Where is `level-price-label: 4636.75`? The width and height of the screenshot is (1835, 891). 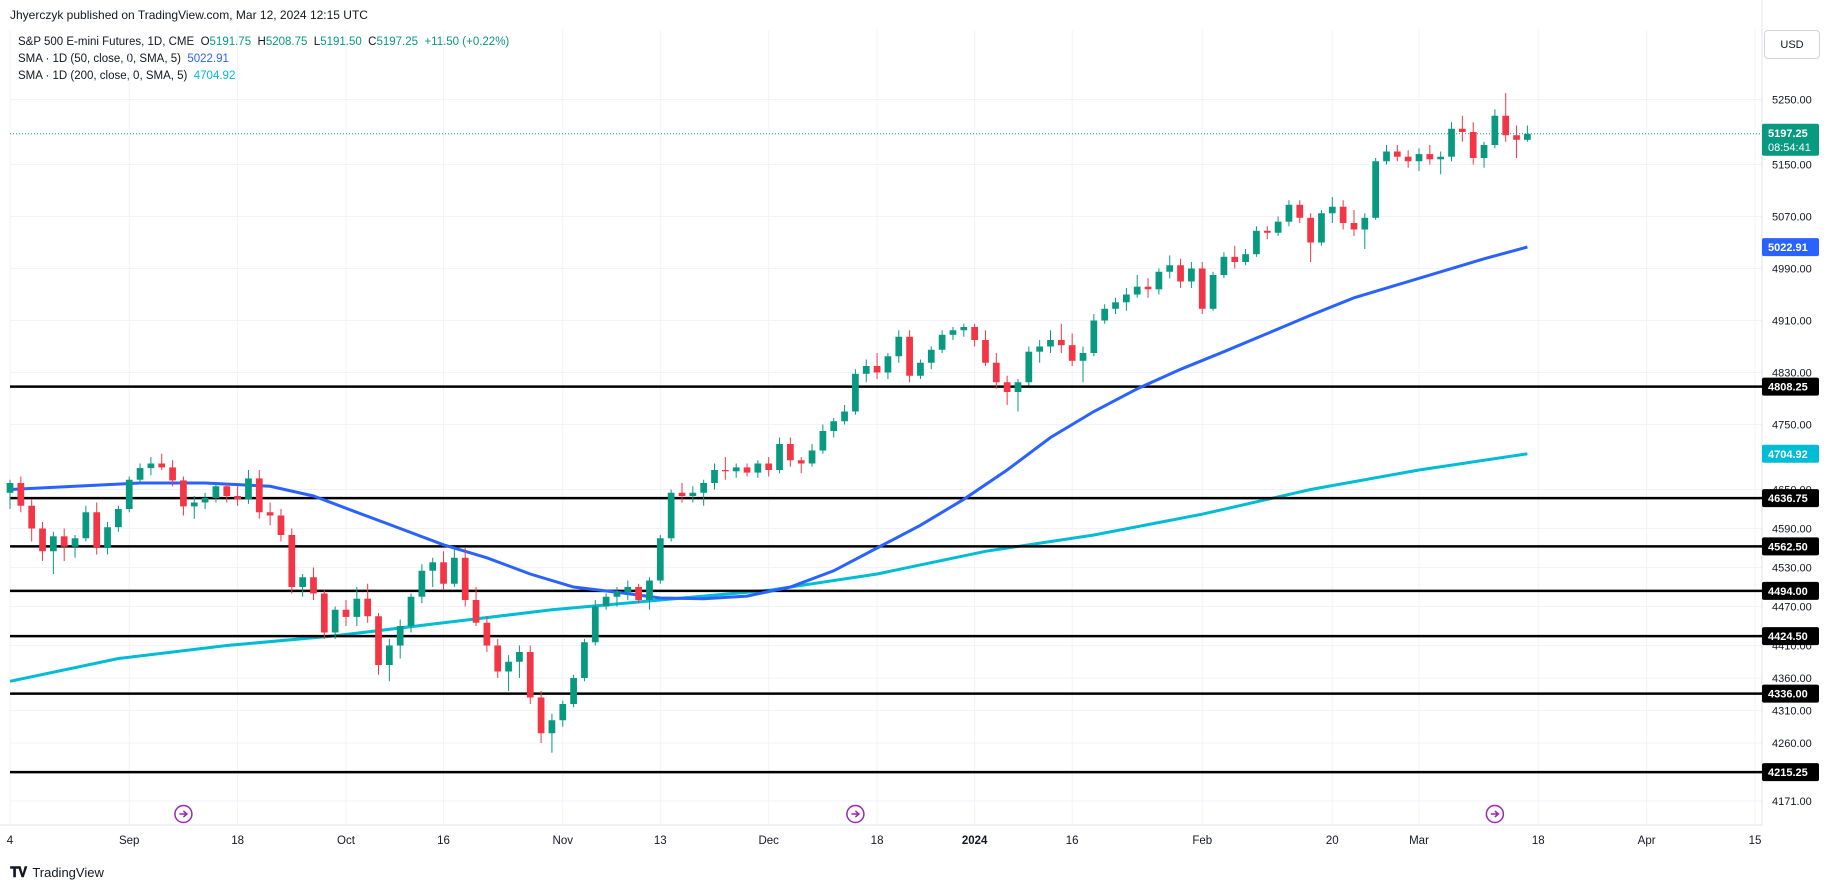
level-price-label: 4636.75 is located at coordinates (1788, 499).